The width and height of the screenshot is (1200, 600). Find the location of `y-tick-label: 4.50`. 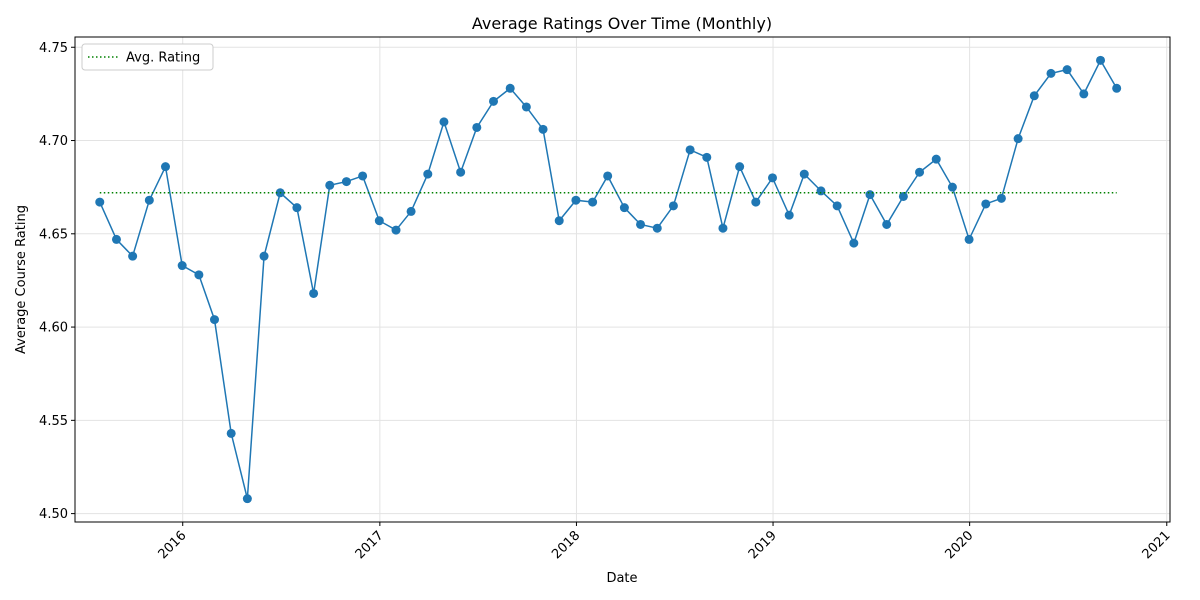

y-tick-label: 4.50 is located at coordinates (53, 514).